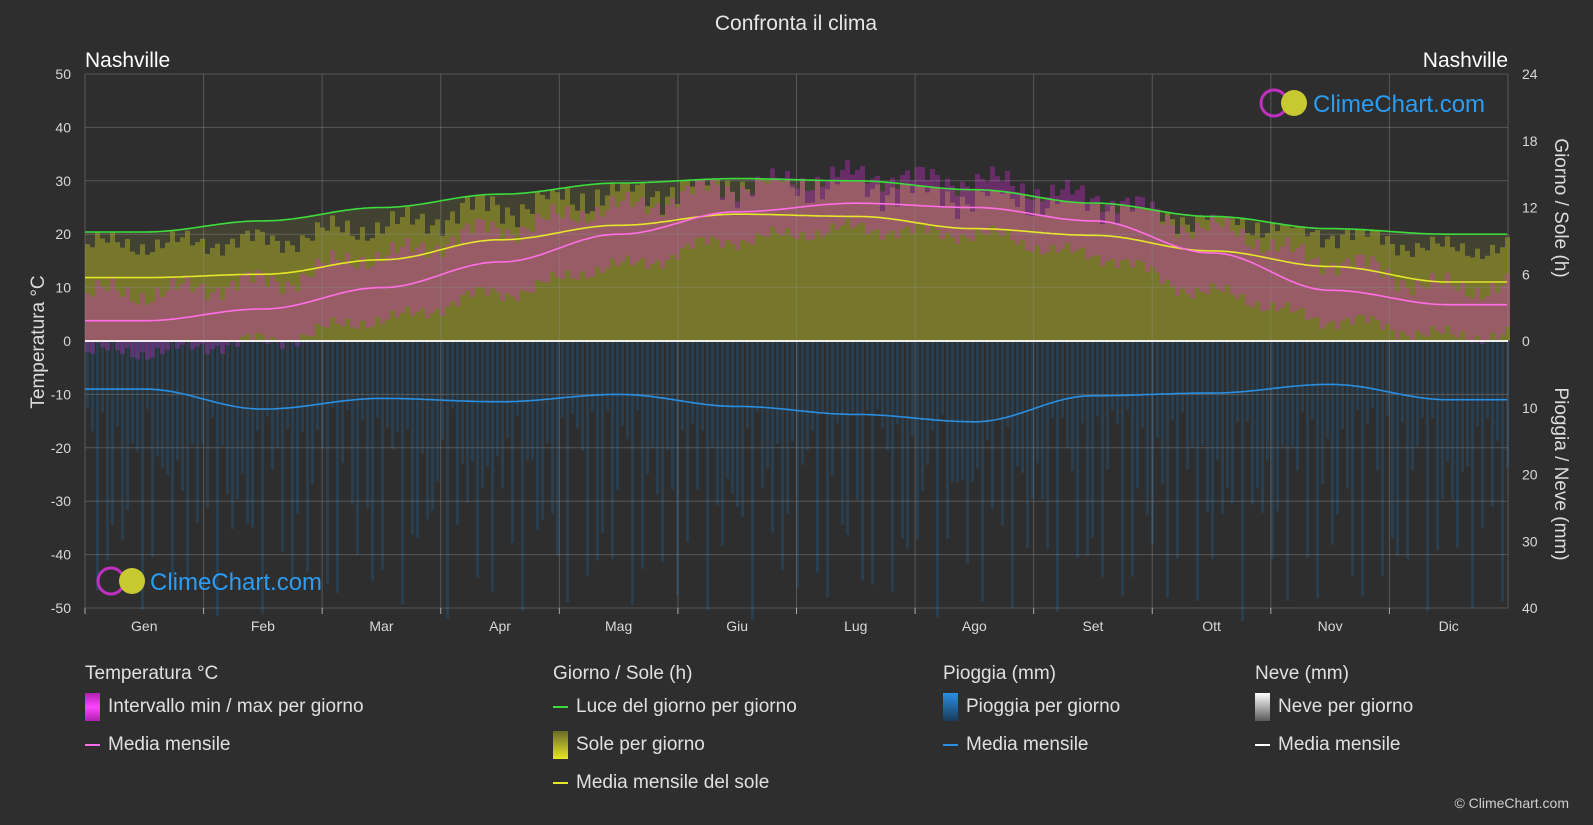 This screenshot has width=1593, height=825. Describe the element at coordinates (1294, 103) in the screenshot. I see `logo-sun-icon` at that location.